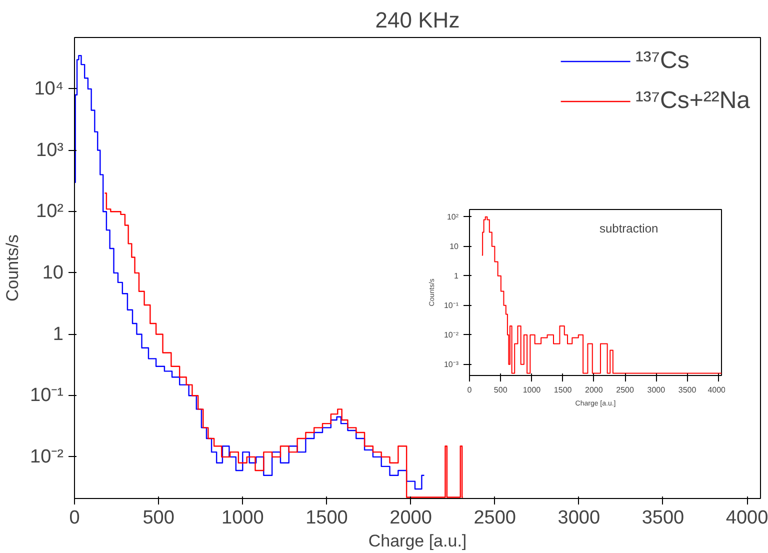  What do you see at coordinates (12, 268) in the screenshot?
I see `y-axis-title: Counts/s` at bounding box center [12, 268].